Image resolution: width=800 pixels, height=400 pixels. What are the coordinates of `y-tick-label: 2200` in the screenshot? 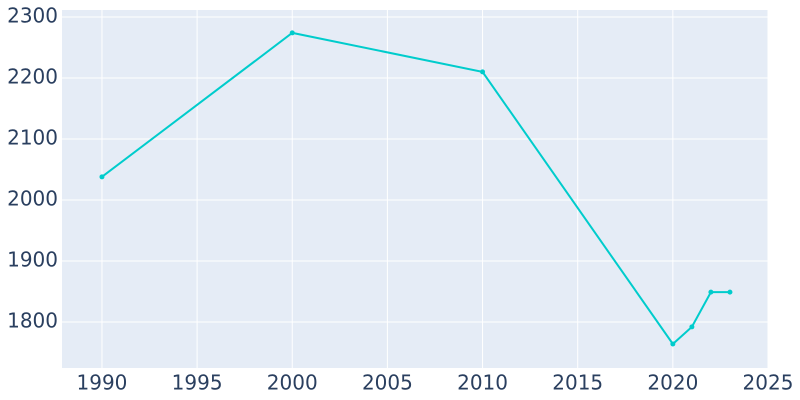 It's located at (32, 77).